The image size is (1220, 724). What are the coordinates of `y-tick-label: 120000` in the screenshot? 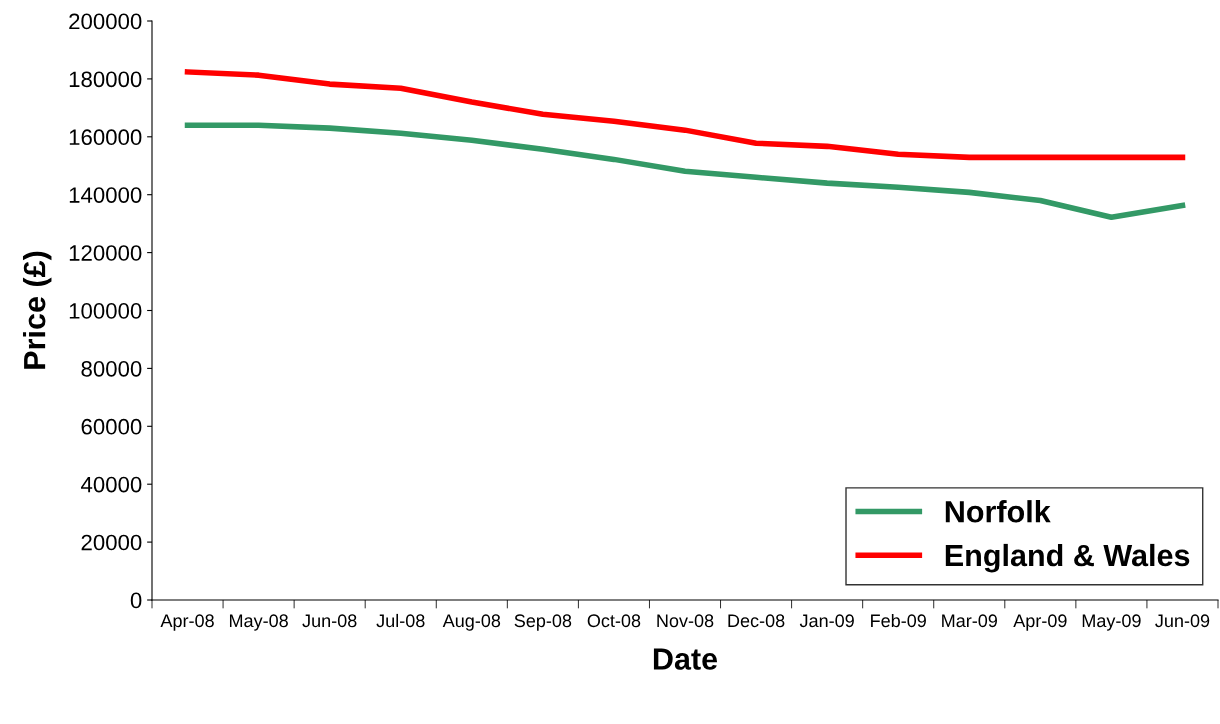 It's located at (105, 253).